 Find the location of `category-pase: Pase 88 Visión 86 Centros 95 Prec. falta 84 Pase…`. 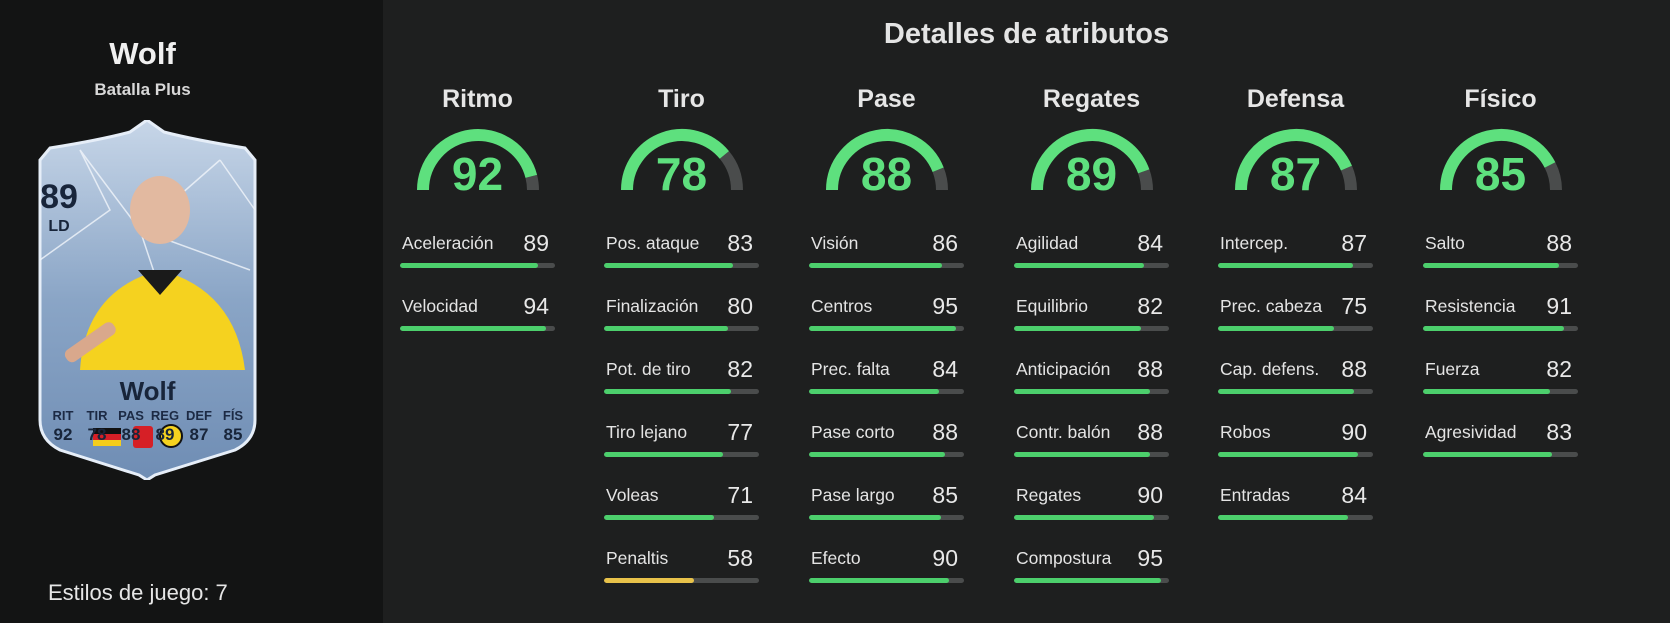

category-pase: Pase 88 Visión 86 Centros 95 Prec. falta 84 Pase… is located at coordinates (886, 334).